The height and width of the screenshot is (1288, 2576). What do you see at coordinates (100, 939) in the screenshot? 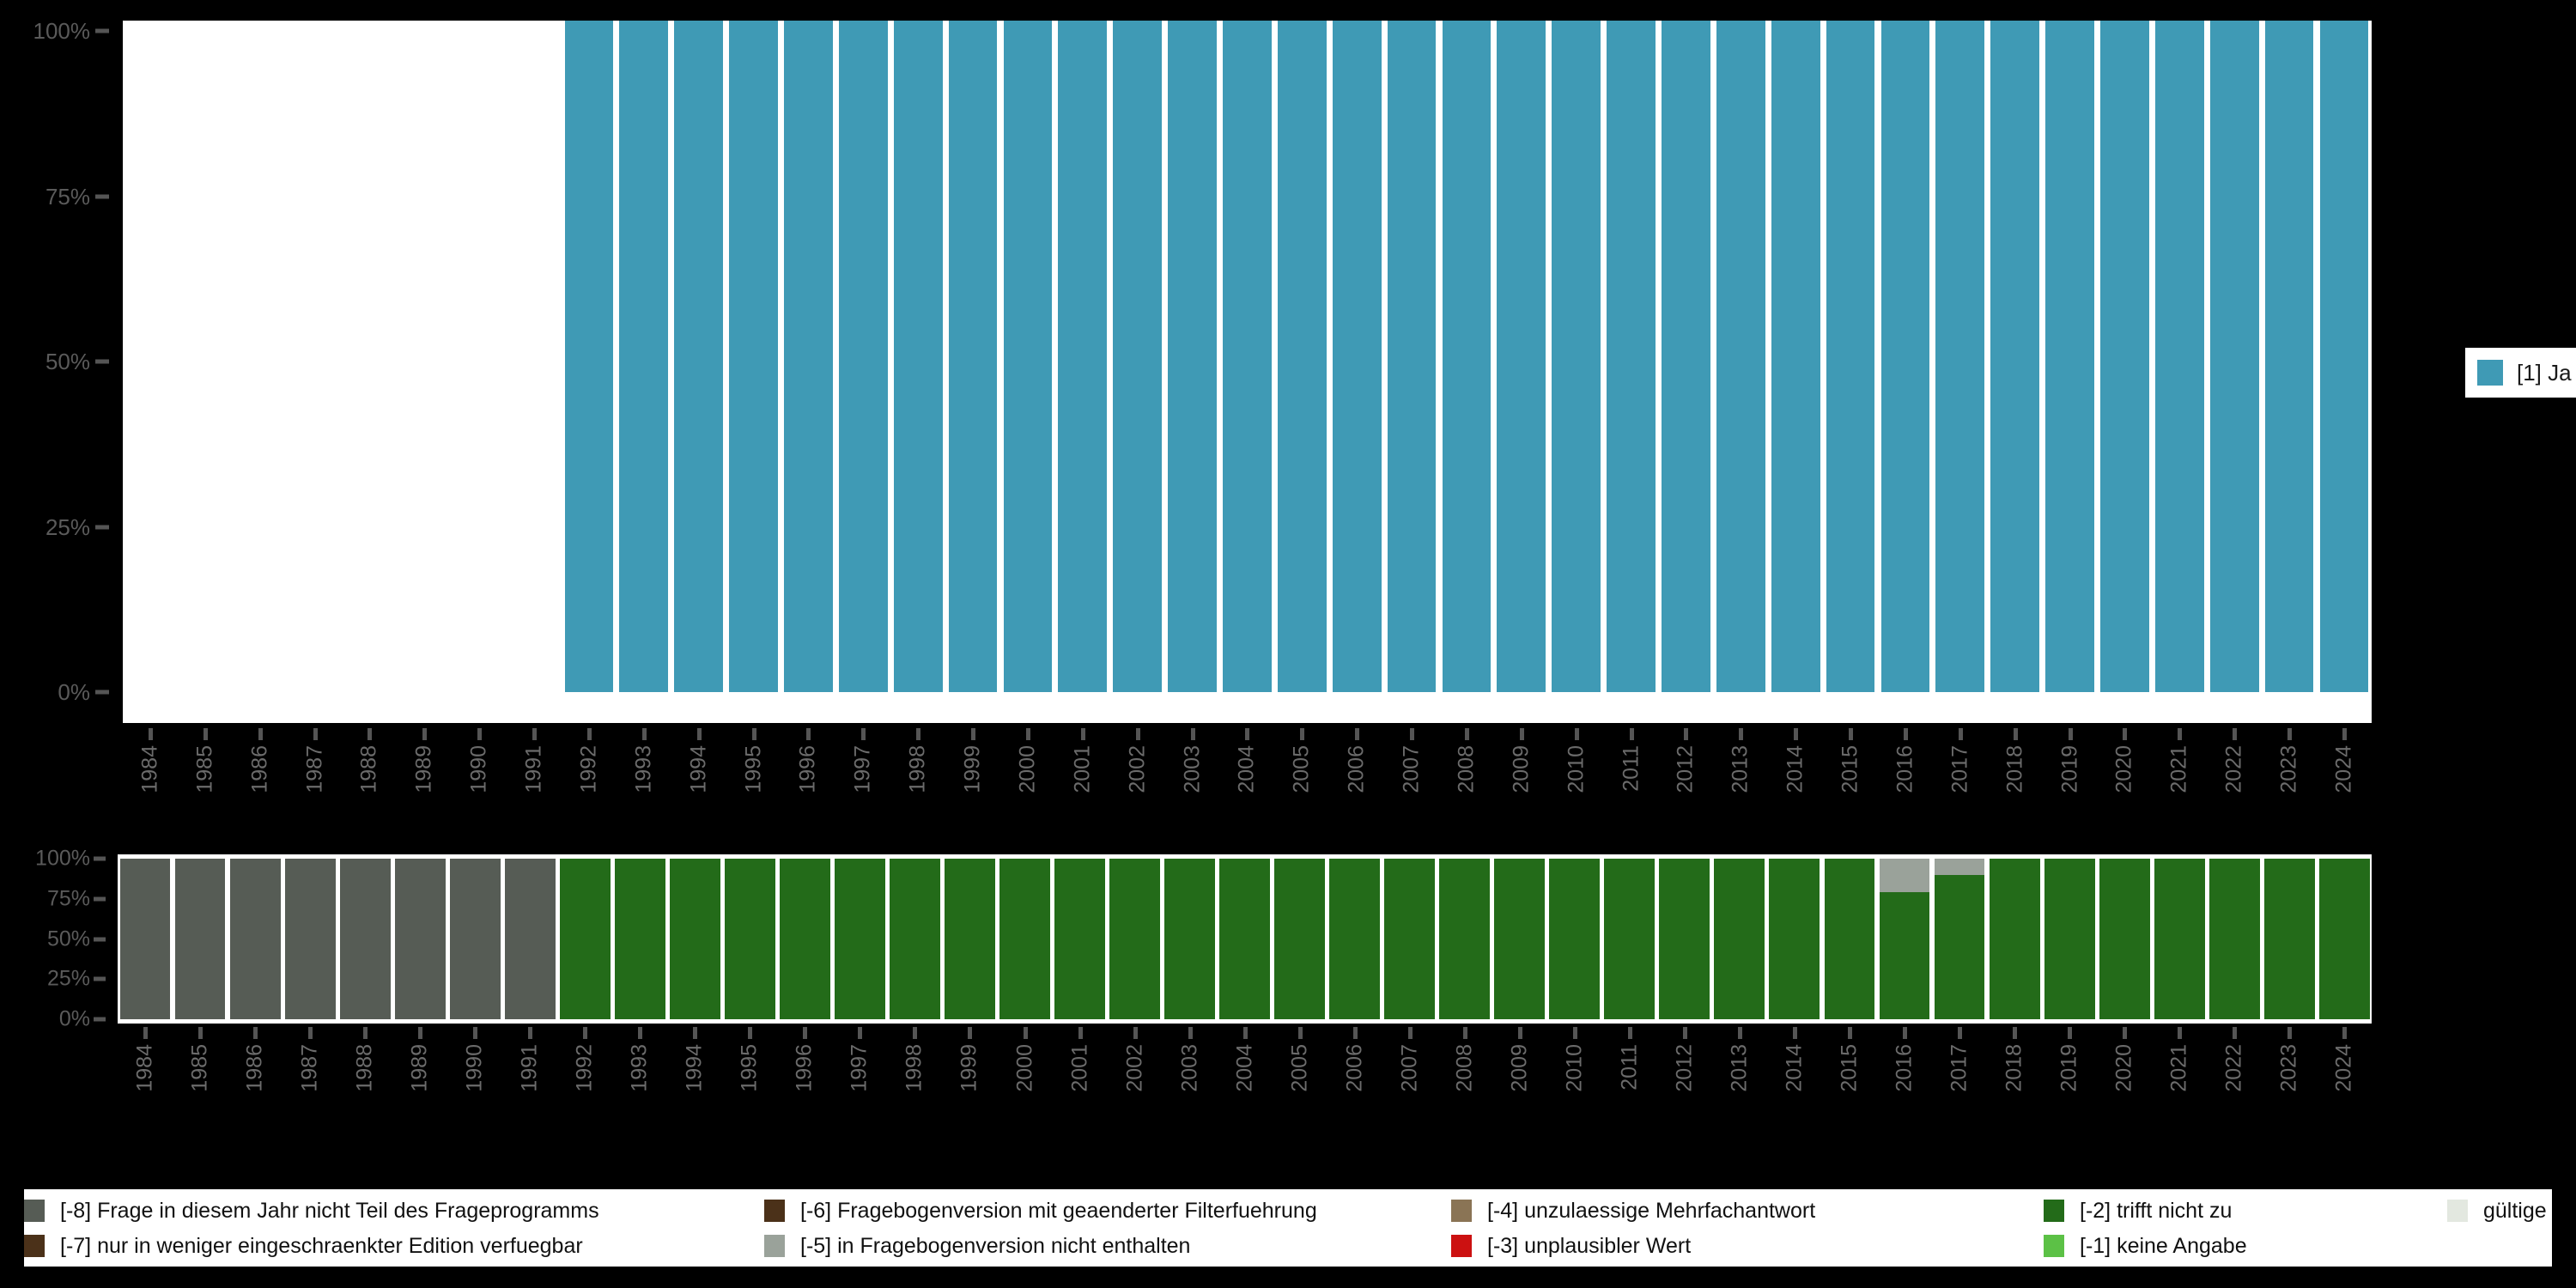
I see `status-y-tick-mark` at bounding box center [100, 939].